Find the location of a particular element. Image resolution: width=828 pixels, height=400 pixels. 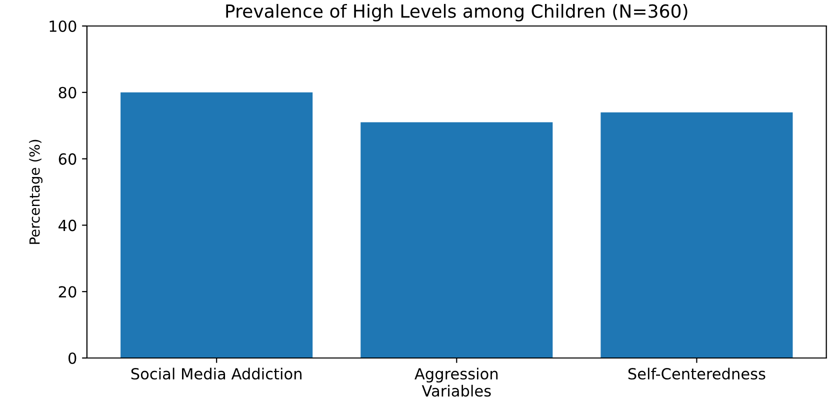

y-tick-label: 100 is located at coordinates (63, 26).